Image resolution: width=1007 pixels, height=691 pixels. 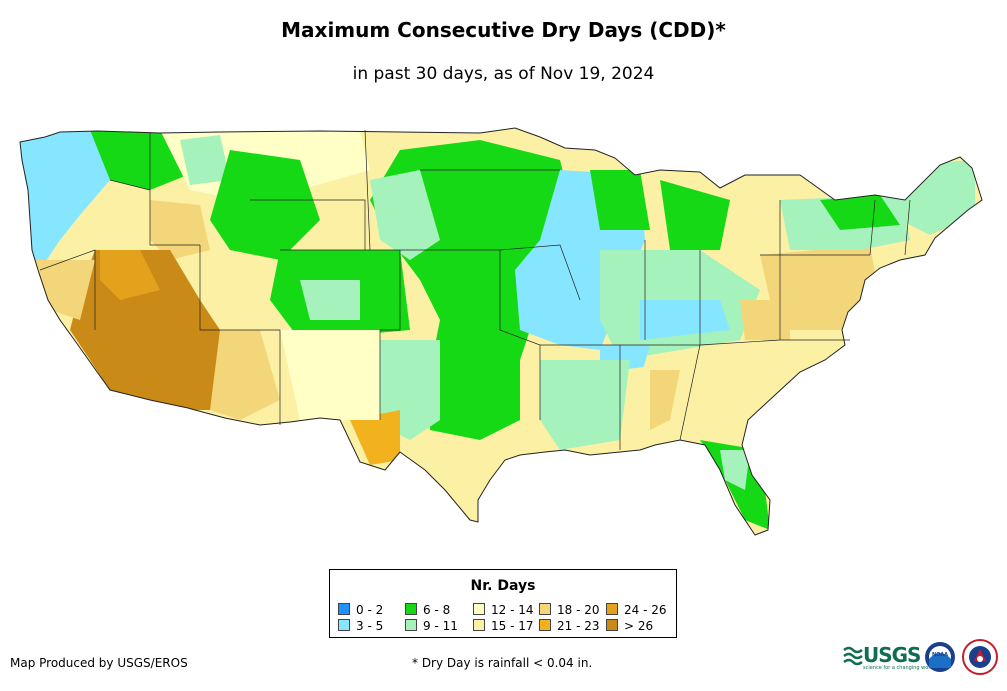 I want to click on legend-title: Nr. Days, so click(x=503, y=586).